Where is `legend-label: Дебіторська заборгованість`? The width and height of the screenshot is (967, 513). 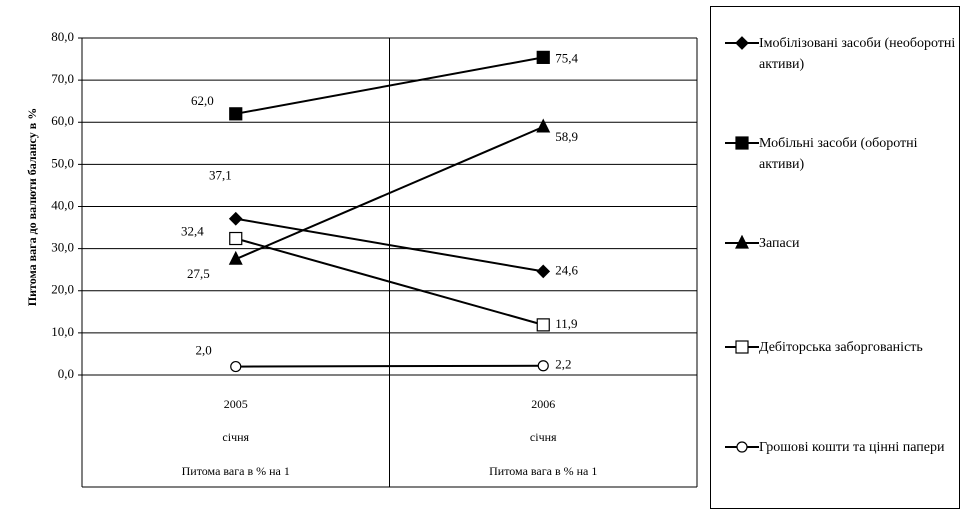
legend-label: Дебіторська заборгованість is located at coordinates (841, 347).